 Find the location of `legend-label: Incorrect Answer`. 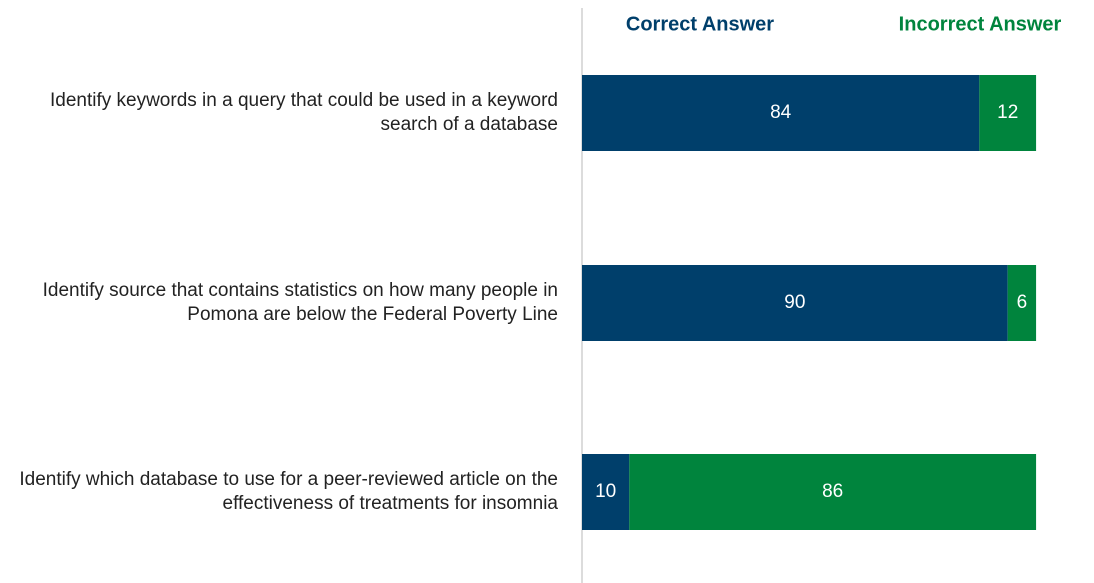

legend-label: Incorrect Answer is located at coordinates (980, 24).